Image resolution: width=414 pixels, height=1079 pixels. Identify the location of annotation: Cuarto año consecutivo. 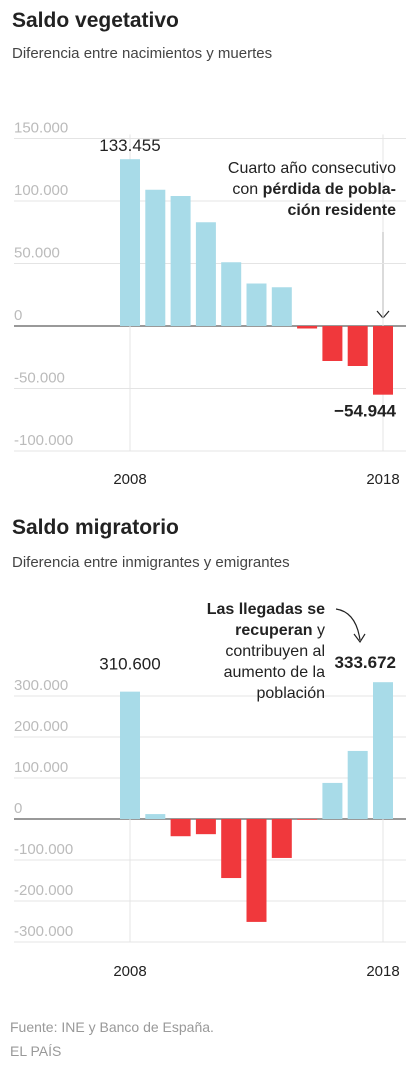
(312, 168).